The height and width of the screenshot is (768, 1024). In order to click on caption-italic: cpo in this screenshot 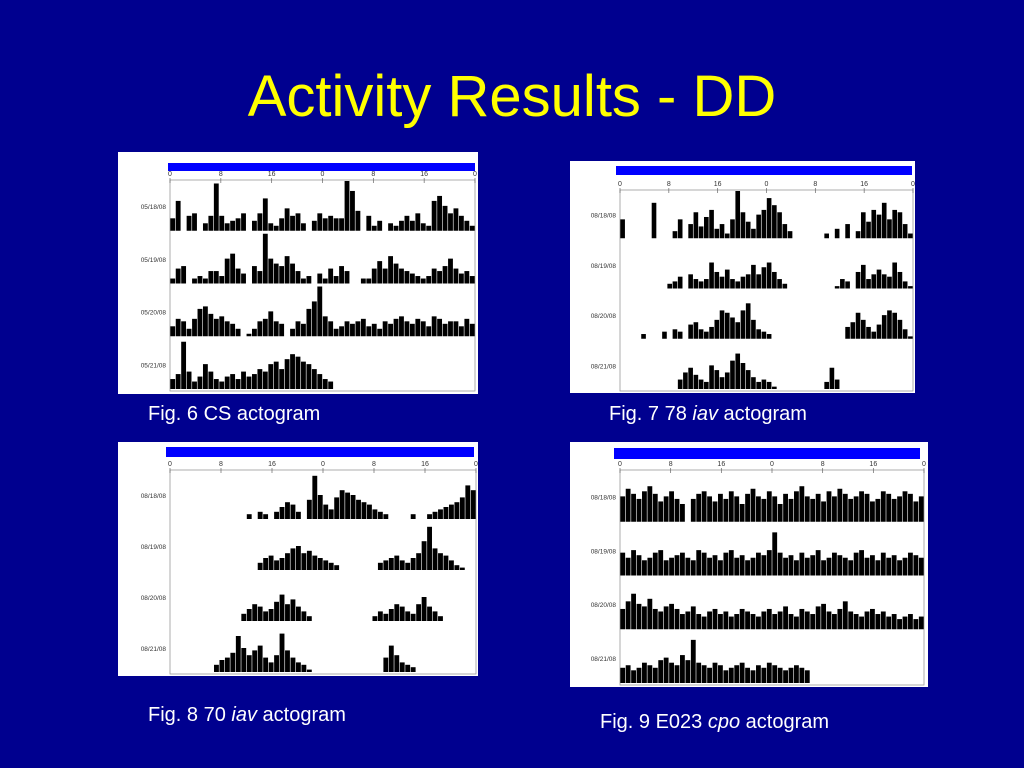, I will do `click(724, 722)`.